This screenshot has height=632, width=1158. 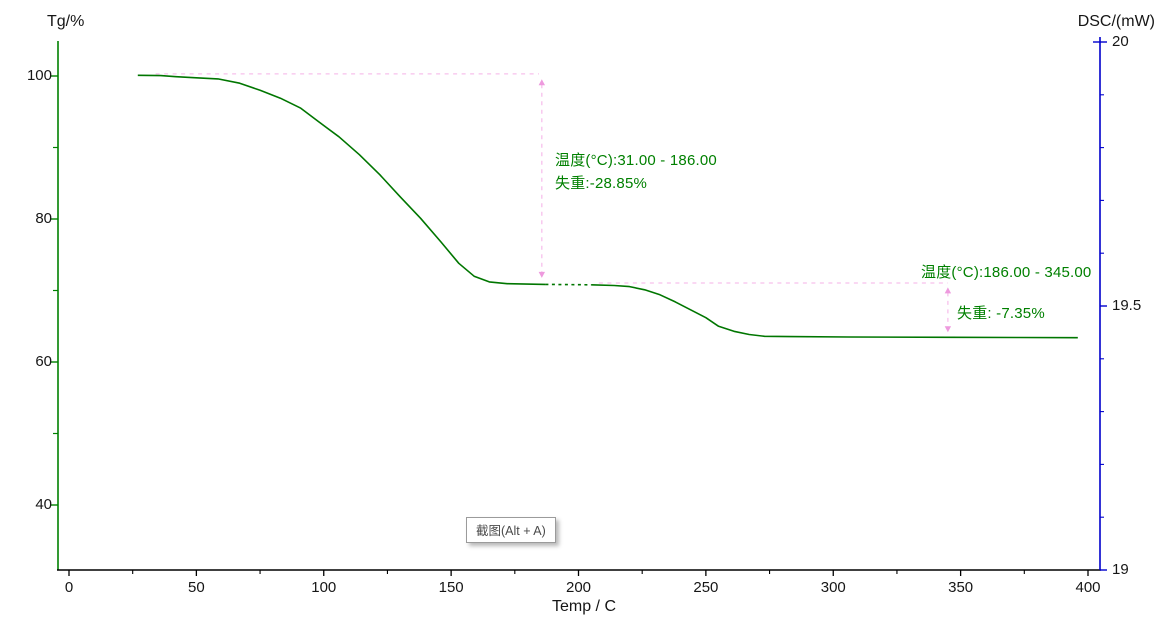 What do you see at coordinates (706, 587) in the screenshot?
I see `x-axis-tick-label: 250` at bounding box center [706, 587].